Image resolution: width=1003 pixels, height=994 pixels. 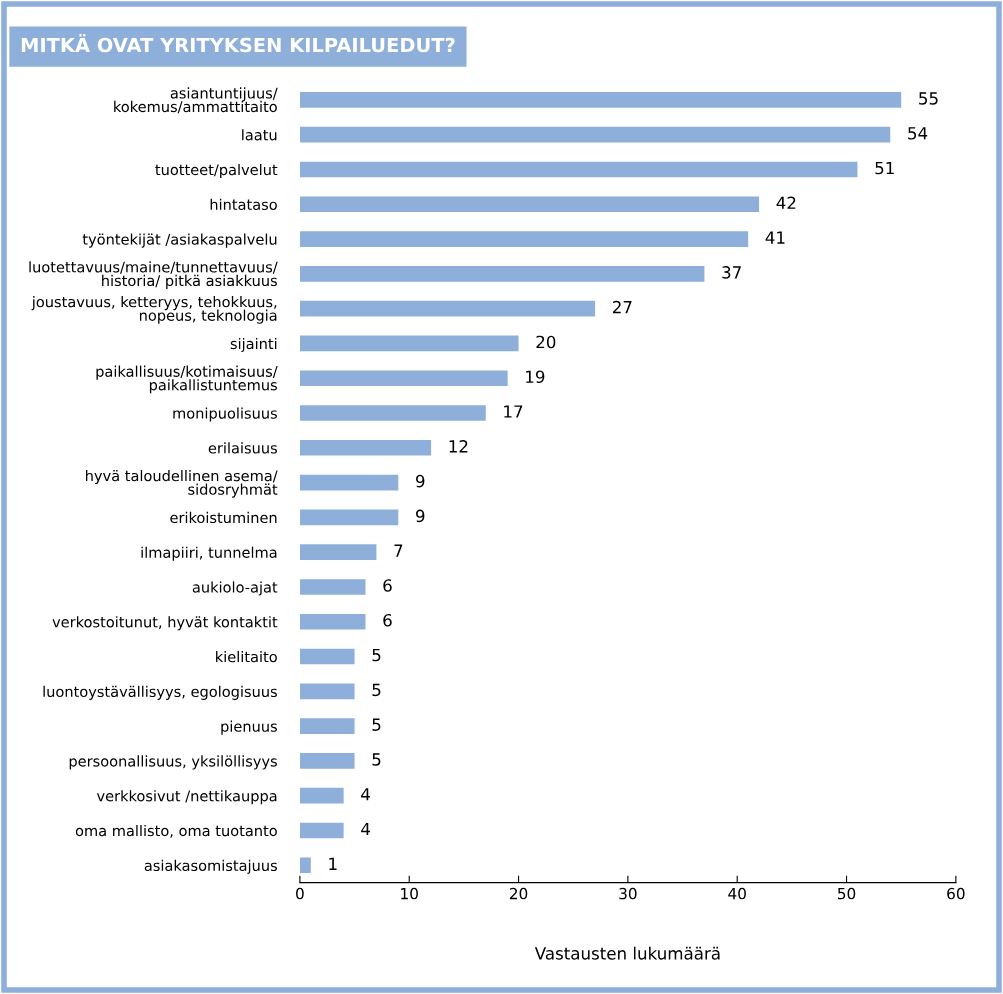 I want to click on y-tick-label: luontoystävällisyys, egologisuus, so click(x=160, y=692).